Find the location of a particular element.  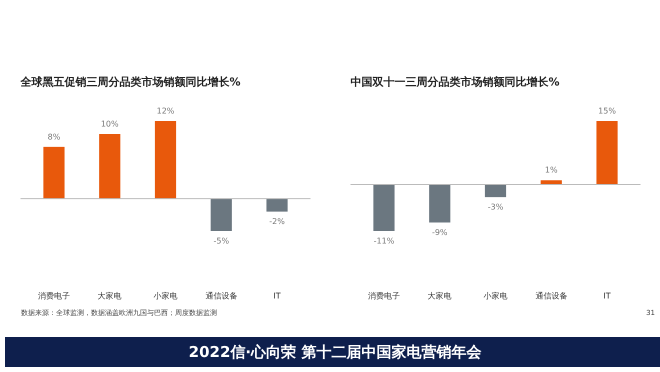

data-label: 1% is located at coordinates (551, 170).